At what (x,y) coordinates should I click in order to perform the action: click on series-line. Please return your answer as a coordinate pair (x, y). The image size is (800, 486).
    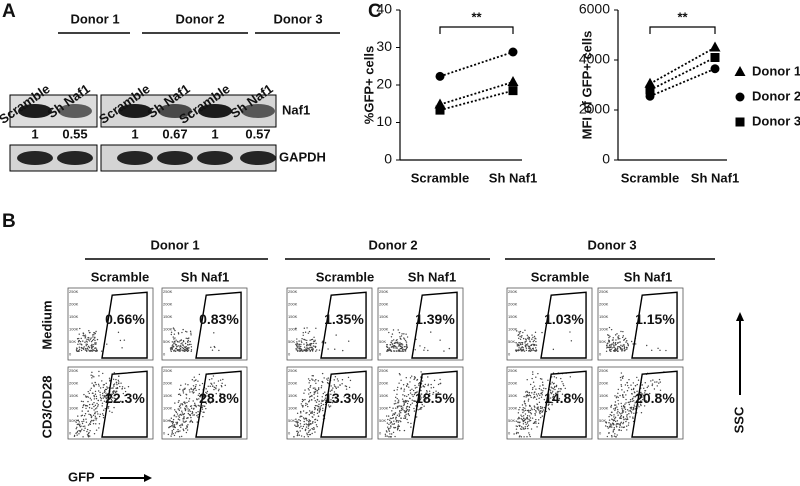
    Looking at the image, I should click on (682, 73).